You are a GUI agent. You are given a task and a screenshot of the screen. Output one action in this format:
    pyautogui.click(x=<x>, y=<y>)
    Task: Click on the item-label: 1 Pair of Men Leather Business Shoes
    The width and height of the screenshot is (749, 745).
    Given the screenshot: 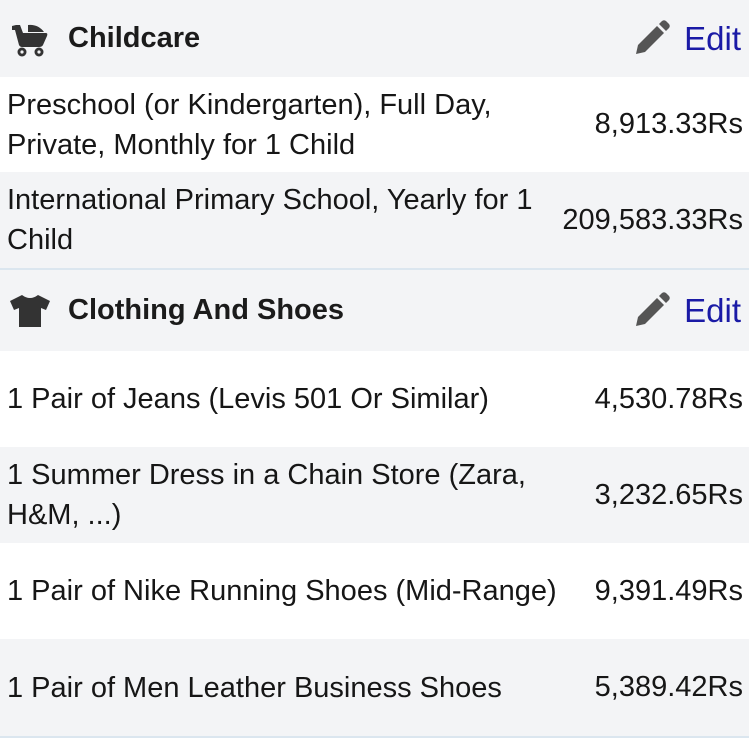 What is the action you would take?
    pyautogui.click(x=254, y=687)
    